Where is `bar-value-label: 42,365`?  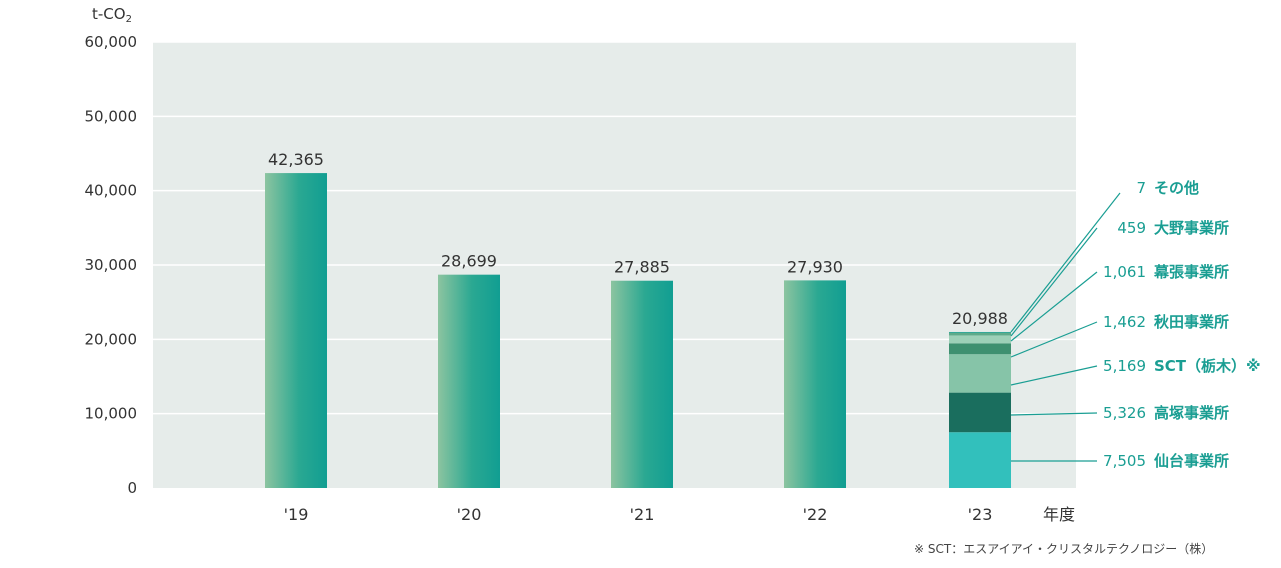 bar-value-label: 42,365 is located at coordinates (296, 159).